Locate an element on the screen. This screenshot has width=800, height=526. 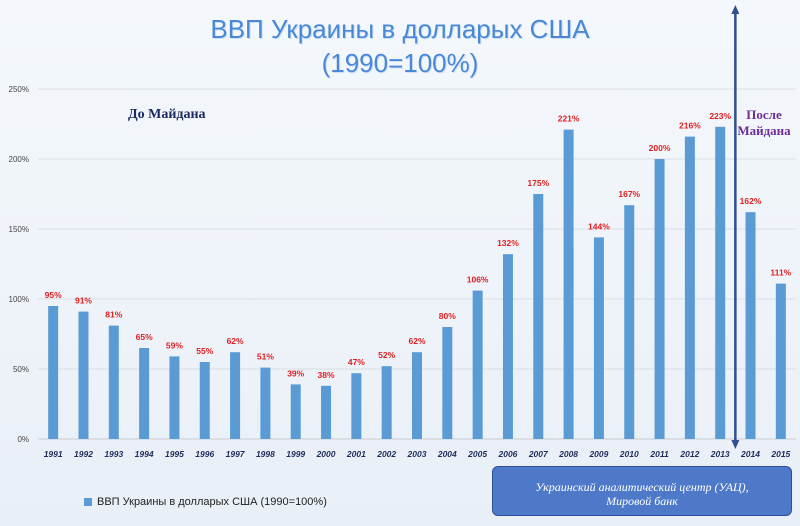
before-maidan-note: До Майдана is located at coordinates (167, 114).